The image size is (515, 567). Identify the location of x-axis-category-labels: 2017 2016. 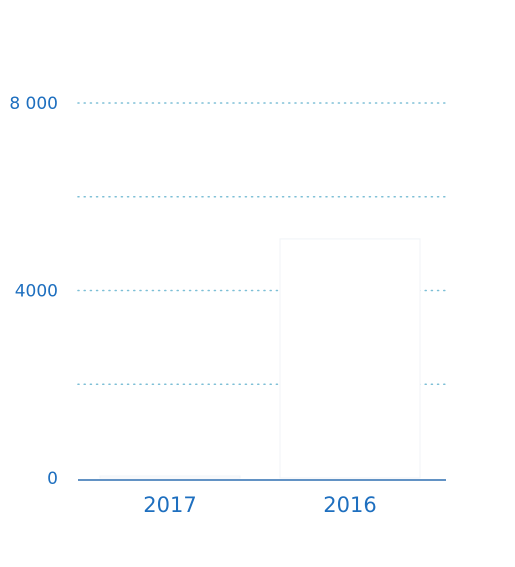
(259, 505).